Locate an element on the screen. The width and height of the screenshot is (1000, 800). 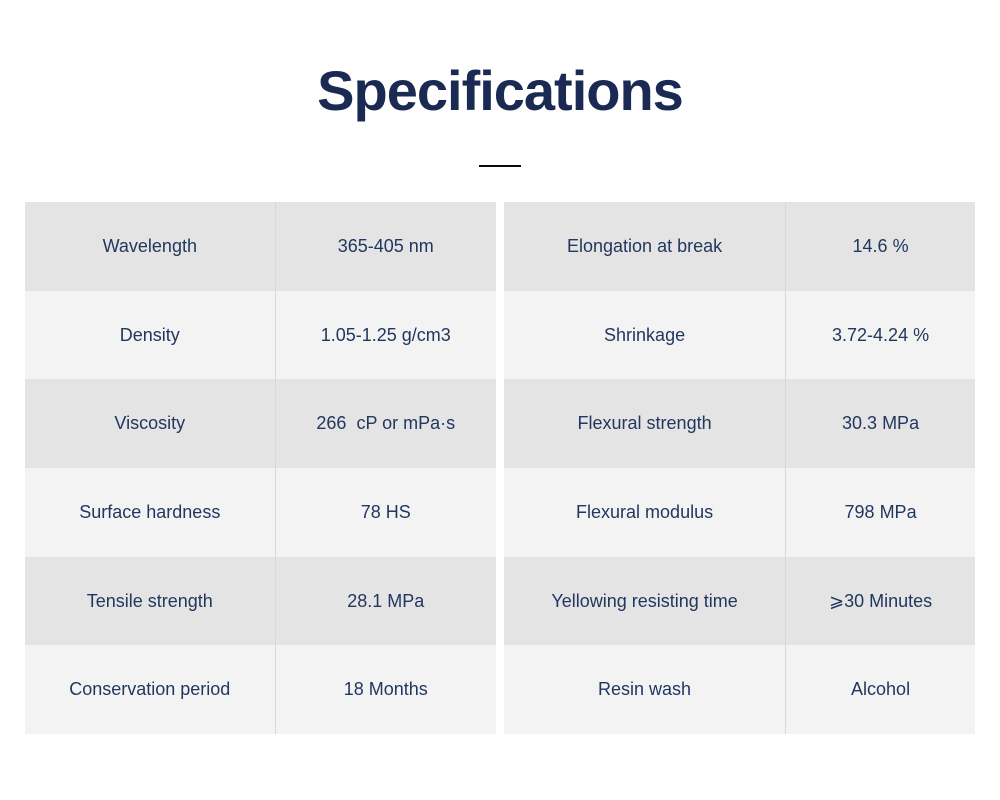
spec-value: 266 cP or mPa·s is located at coordinates (386, 423).